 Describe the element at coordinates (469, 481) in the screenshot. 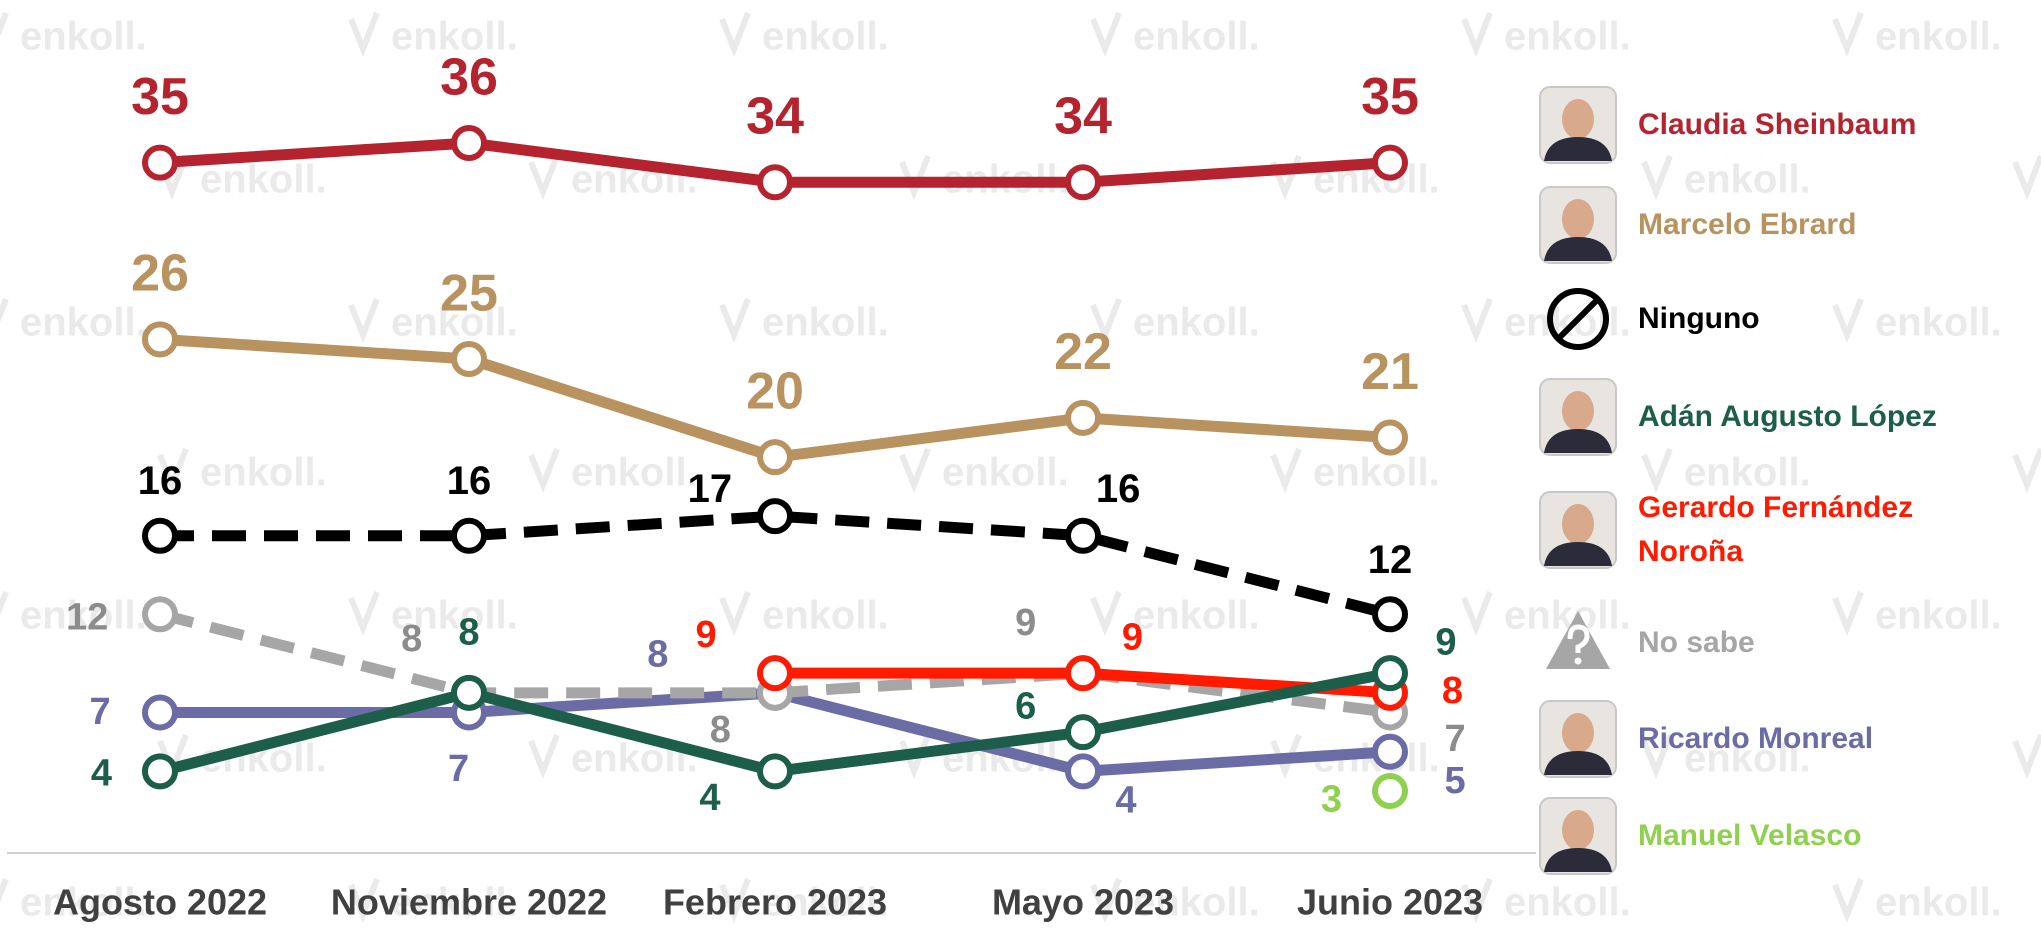

I see `data-label: 16` at that location.